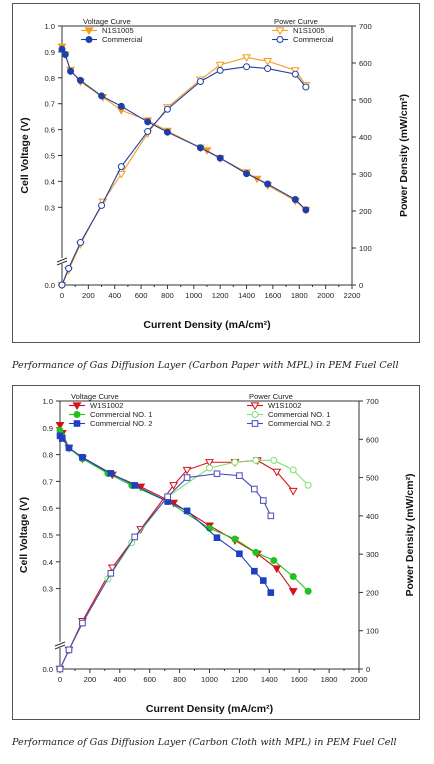 This screenshot has width=434, height=764. Describe the element at coordinates (47, 535) in the screenshot. I see `y-tick-label: 0.5` at that location.